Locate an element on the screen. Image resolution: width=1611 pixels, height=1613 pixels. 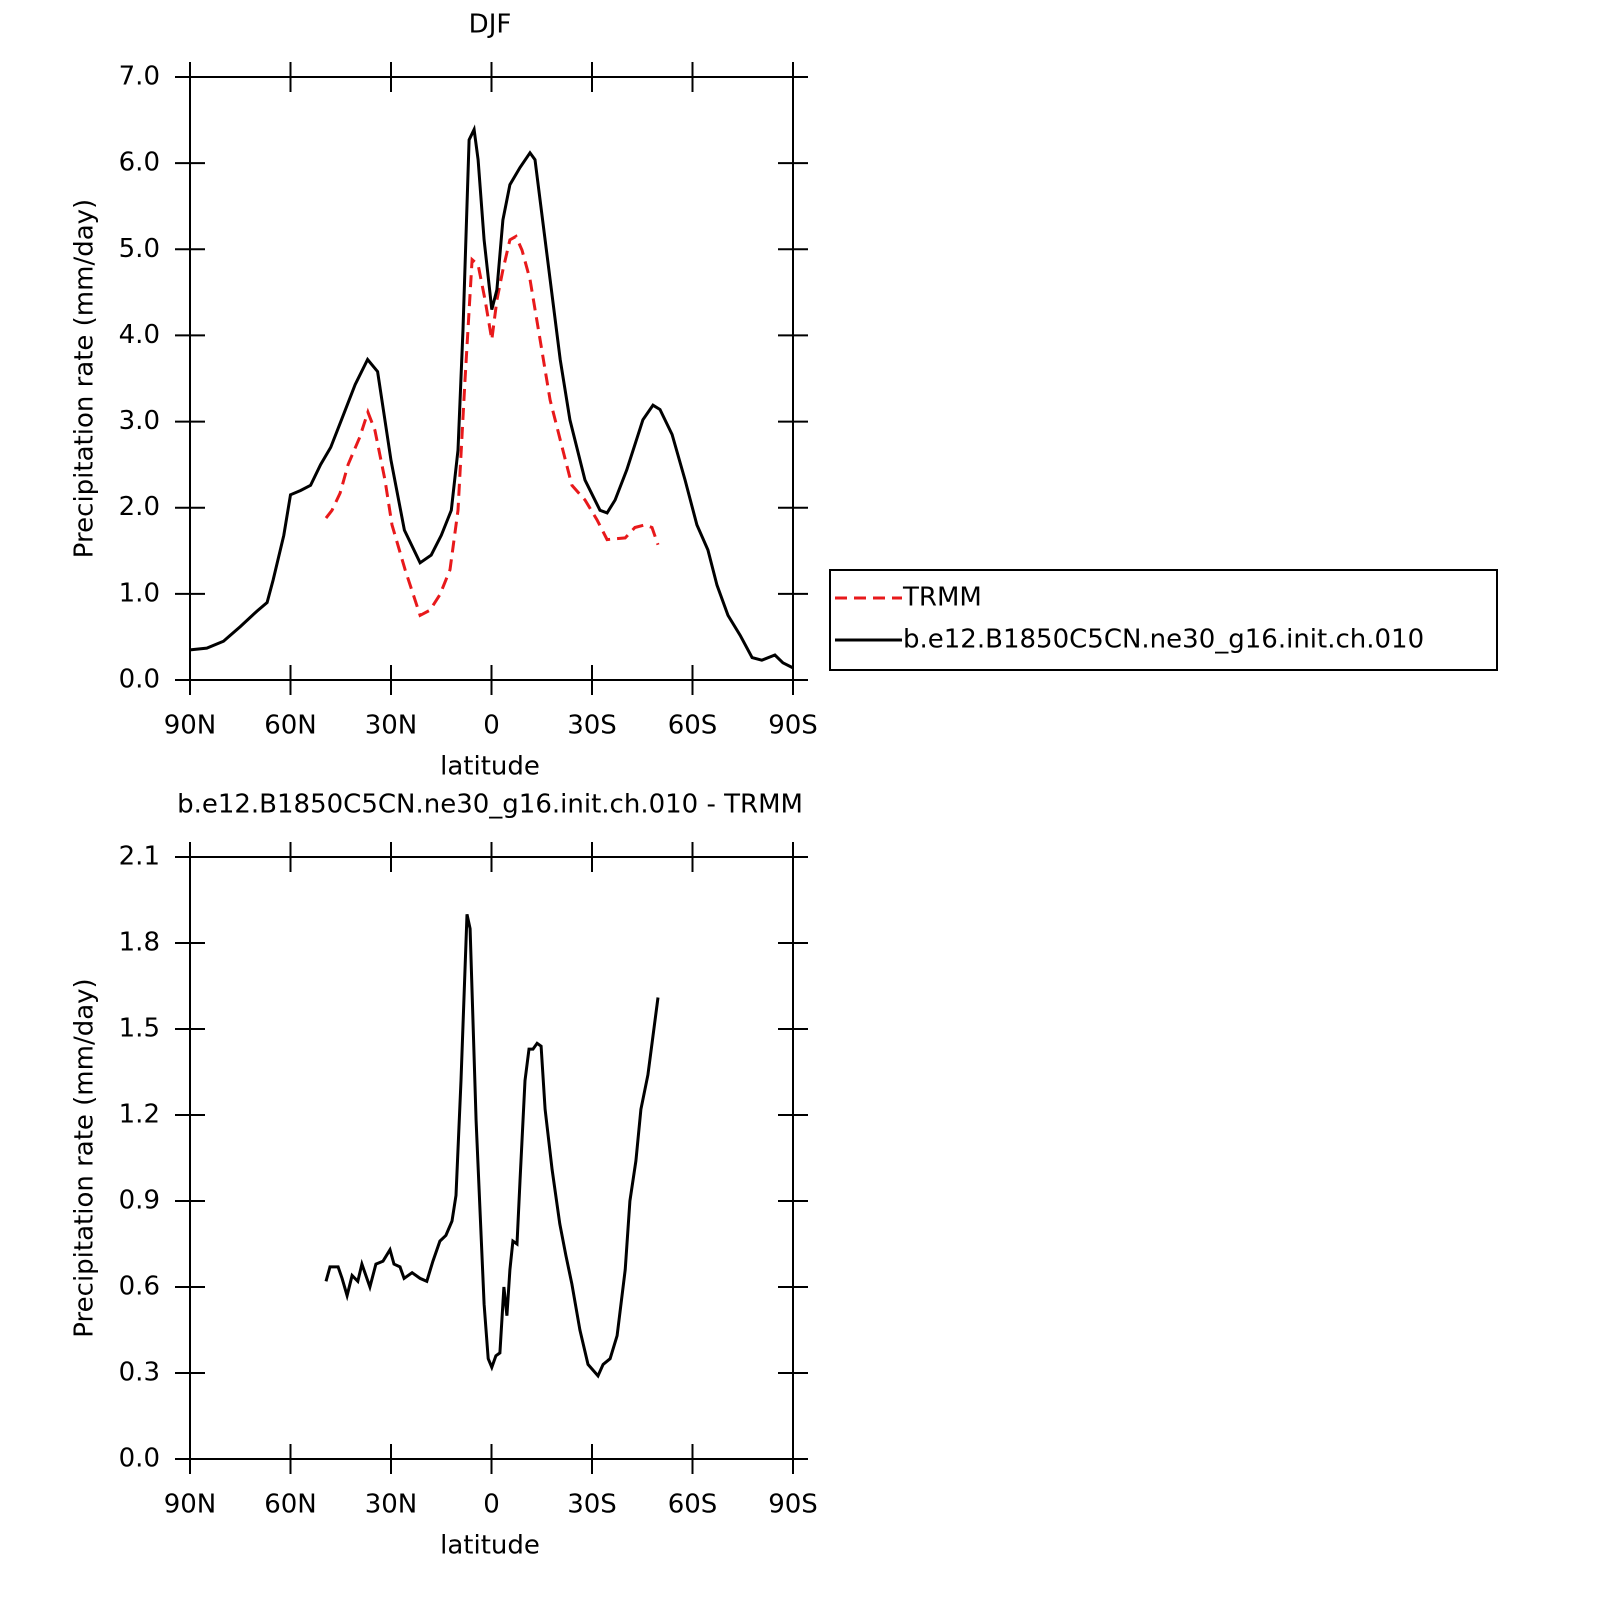
y-tick-label: 4.0 is located at coordinates (139, 335).